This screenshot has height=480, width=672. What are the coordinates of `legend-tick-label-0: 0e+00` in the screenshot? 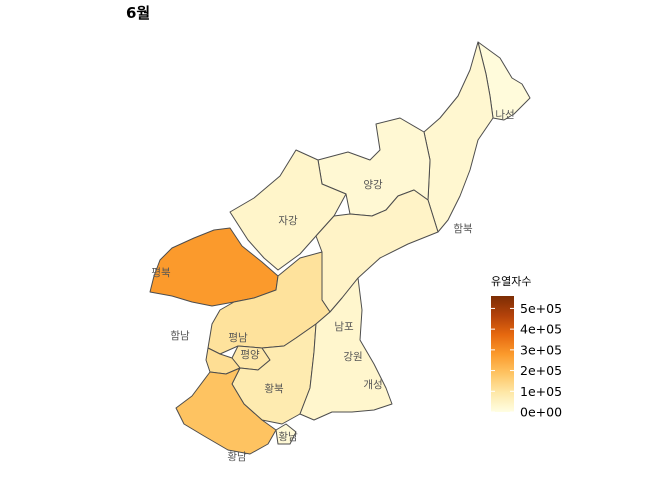 It's located at (541, 412).